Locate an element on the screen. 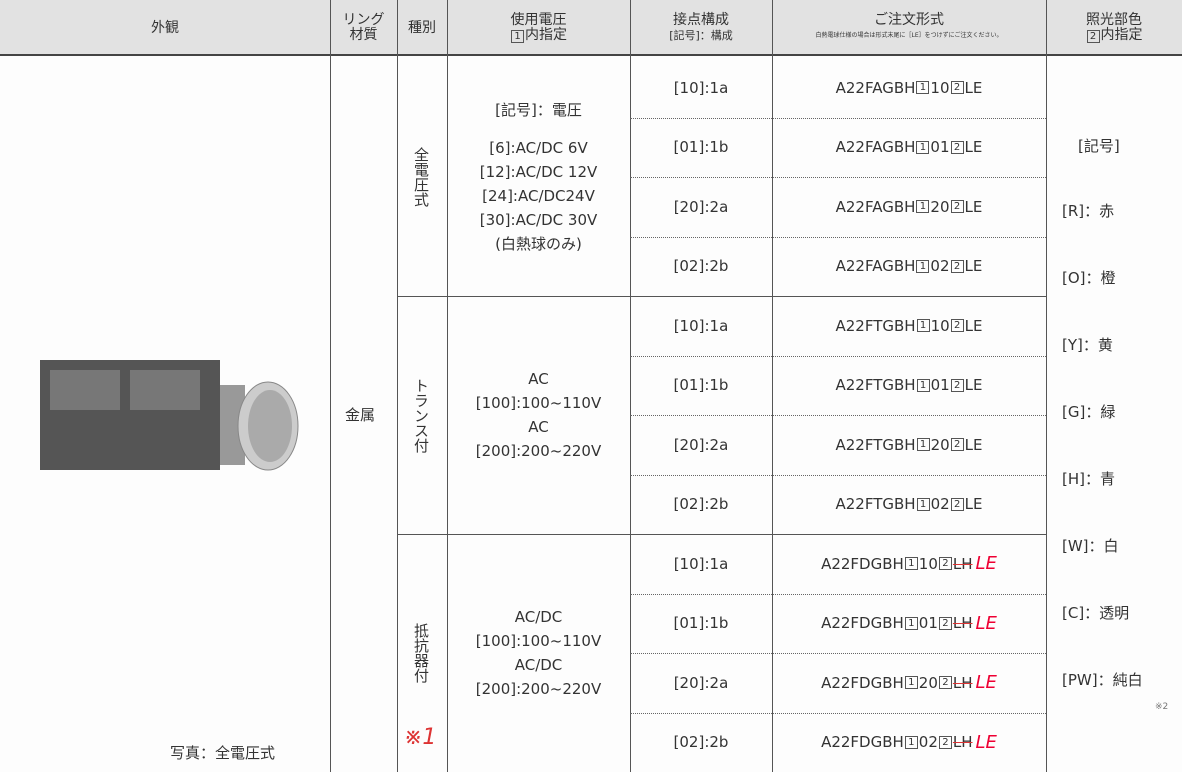 The width and height of the screenshot is (1182, 772). order-code: A22FDGBH 1 02 2 LH LE is located at coordinates (909, 742).